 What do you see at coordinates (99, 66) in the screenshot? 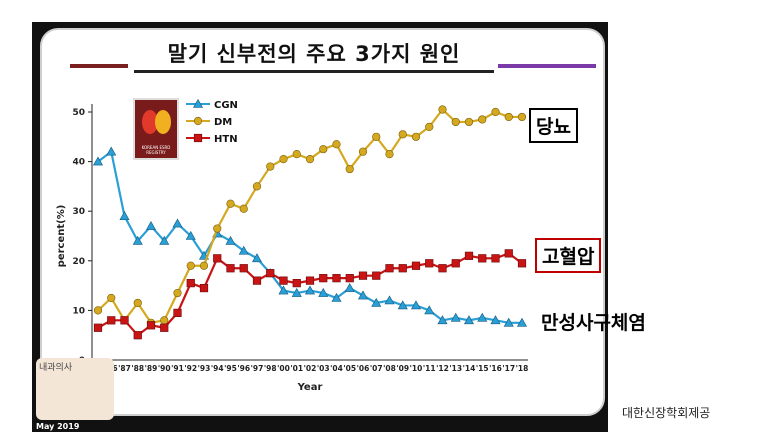
I see `title-accent-left` at bounding box center [99, 66].